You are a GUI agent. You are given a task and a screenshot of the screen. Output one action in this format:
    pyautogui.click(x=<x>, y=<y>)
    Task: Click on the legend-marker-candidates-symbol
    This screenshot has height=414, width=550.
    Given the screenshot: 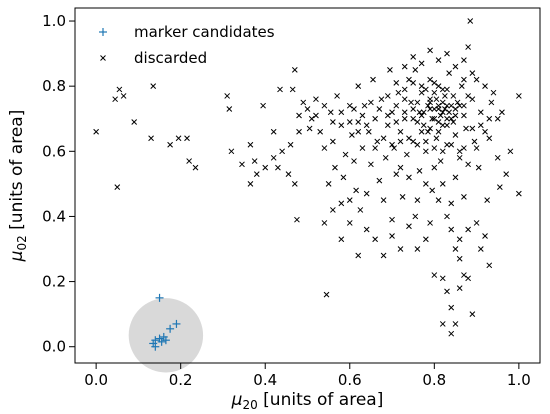 What is the action you would take?
    pyautogui.click(x=103, y=32)
    